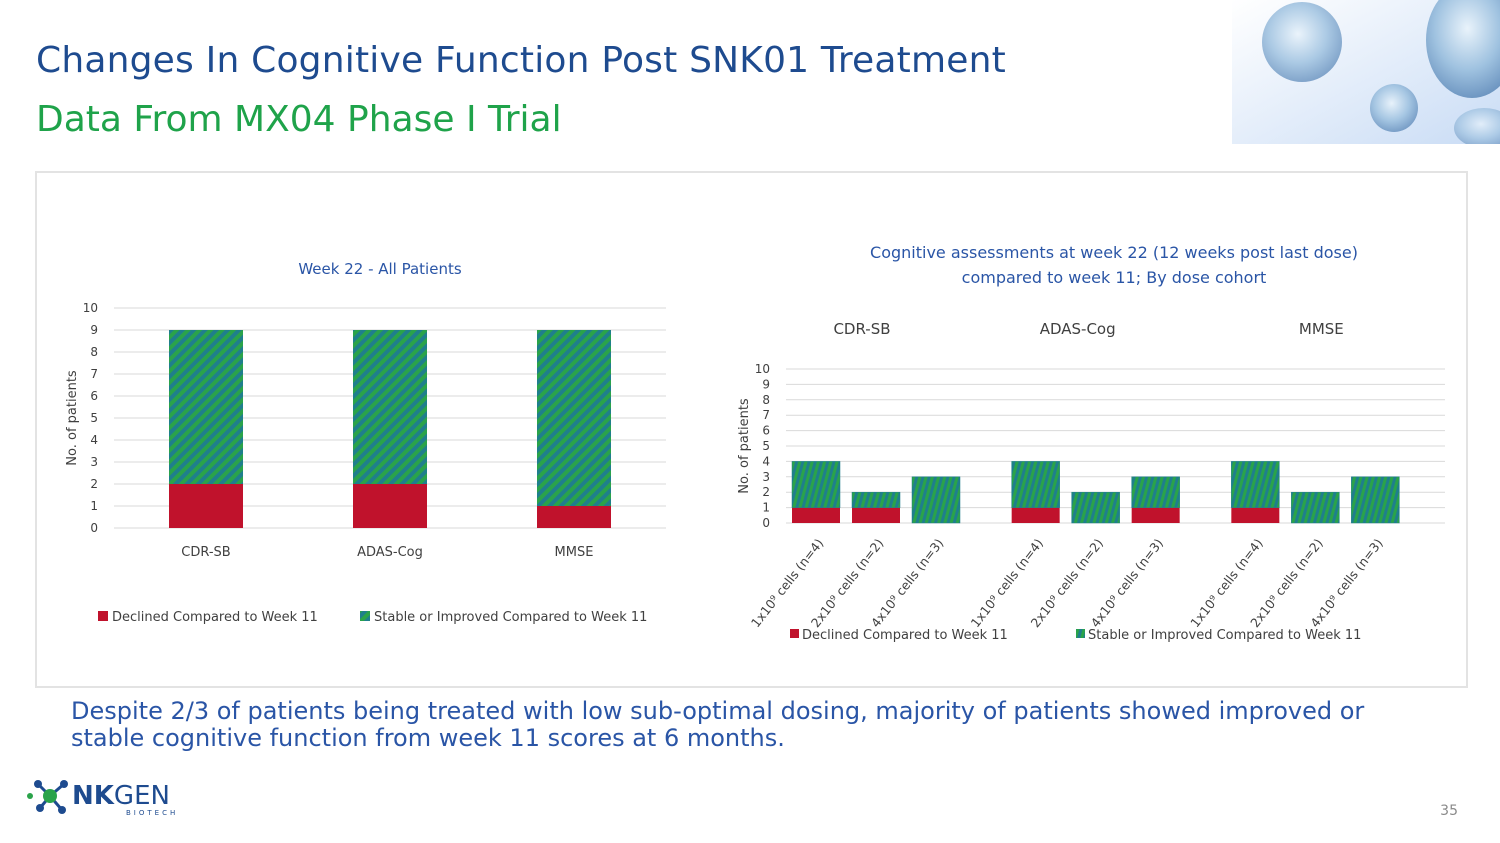 This screenshot has width=1500, height=843. What do you see at coordinates (766, 461) in the screenshot?
I see `chart2-y-tick-label: 4` at bounding box center [766, 461].